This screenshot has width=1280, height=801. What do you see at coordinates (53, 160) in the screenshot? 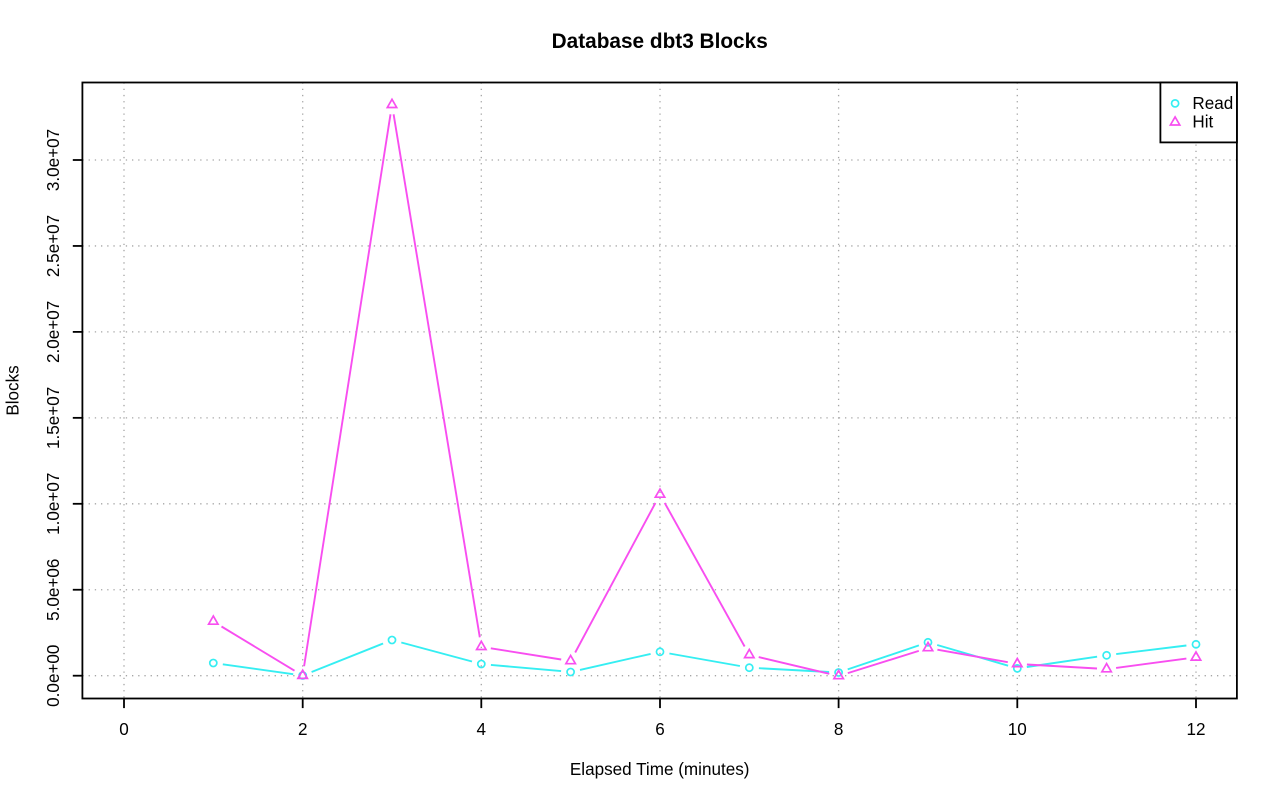
I see `svg-text: 3.0e+07` at bounding box center [53, 160].